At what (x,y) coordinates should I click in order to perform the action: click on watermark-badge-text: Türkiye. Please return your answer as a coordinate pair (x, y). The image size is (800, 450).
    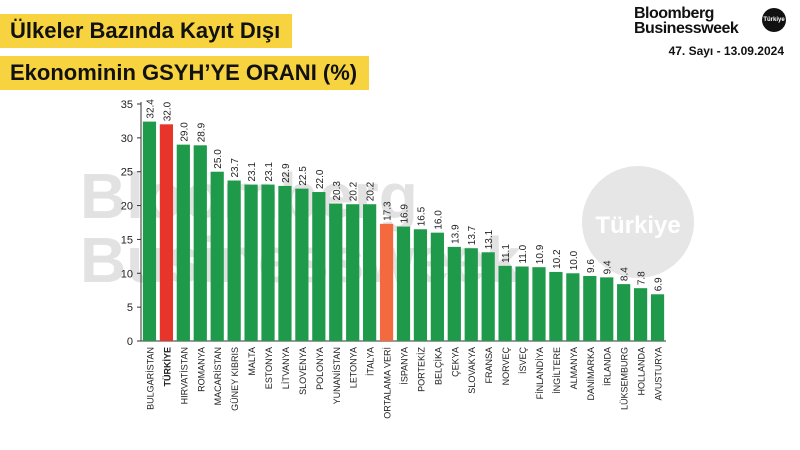
    Looking at the image, I should click on (637, 225).